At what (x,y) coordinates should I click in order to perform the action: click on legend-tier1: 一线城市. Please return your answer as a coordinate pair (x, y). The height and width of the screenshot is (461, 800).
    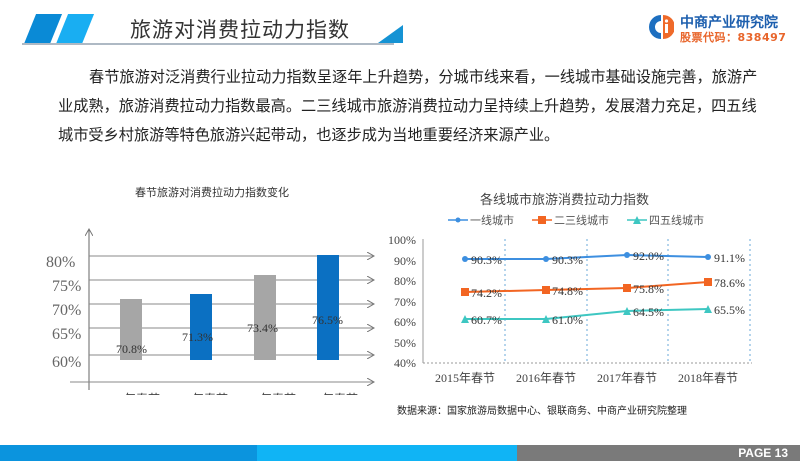
    Looking at the image, I should click on (481, 220).